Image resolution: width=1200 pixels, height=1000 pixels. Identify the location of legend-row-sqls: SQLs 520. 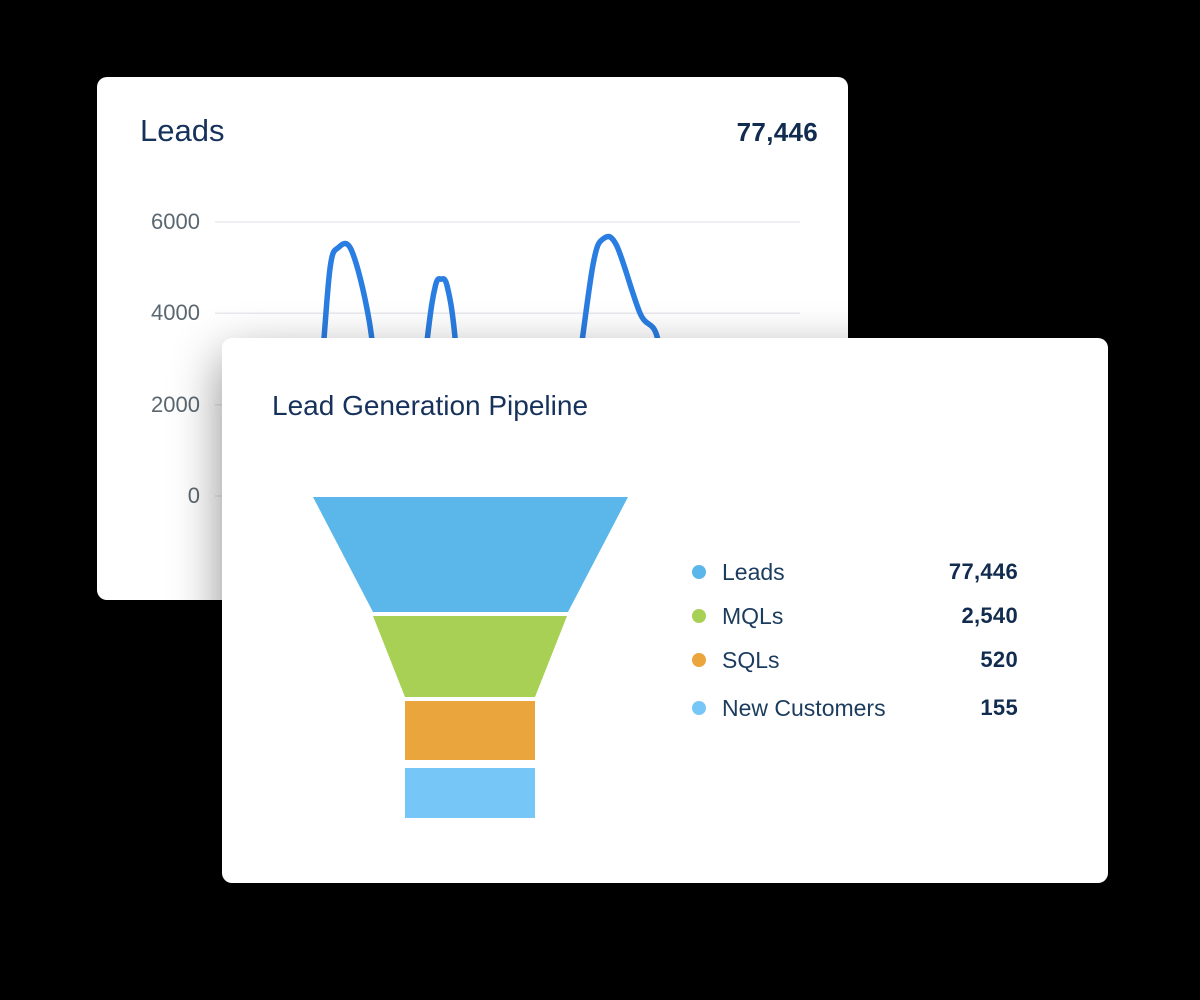
(855, 660).